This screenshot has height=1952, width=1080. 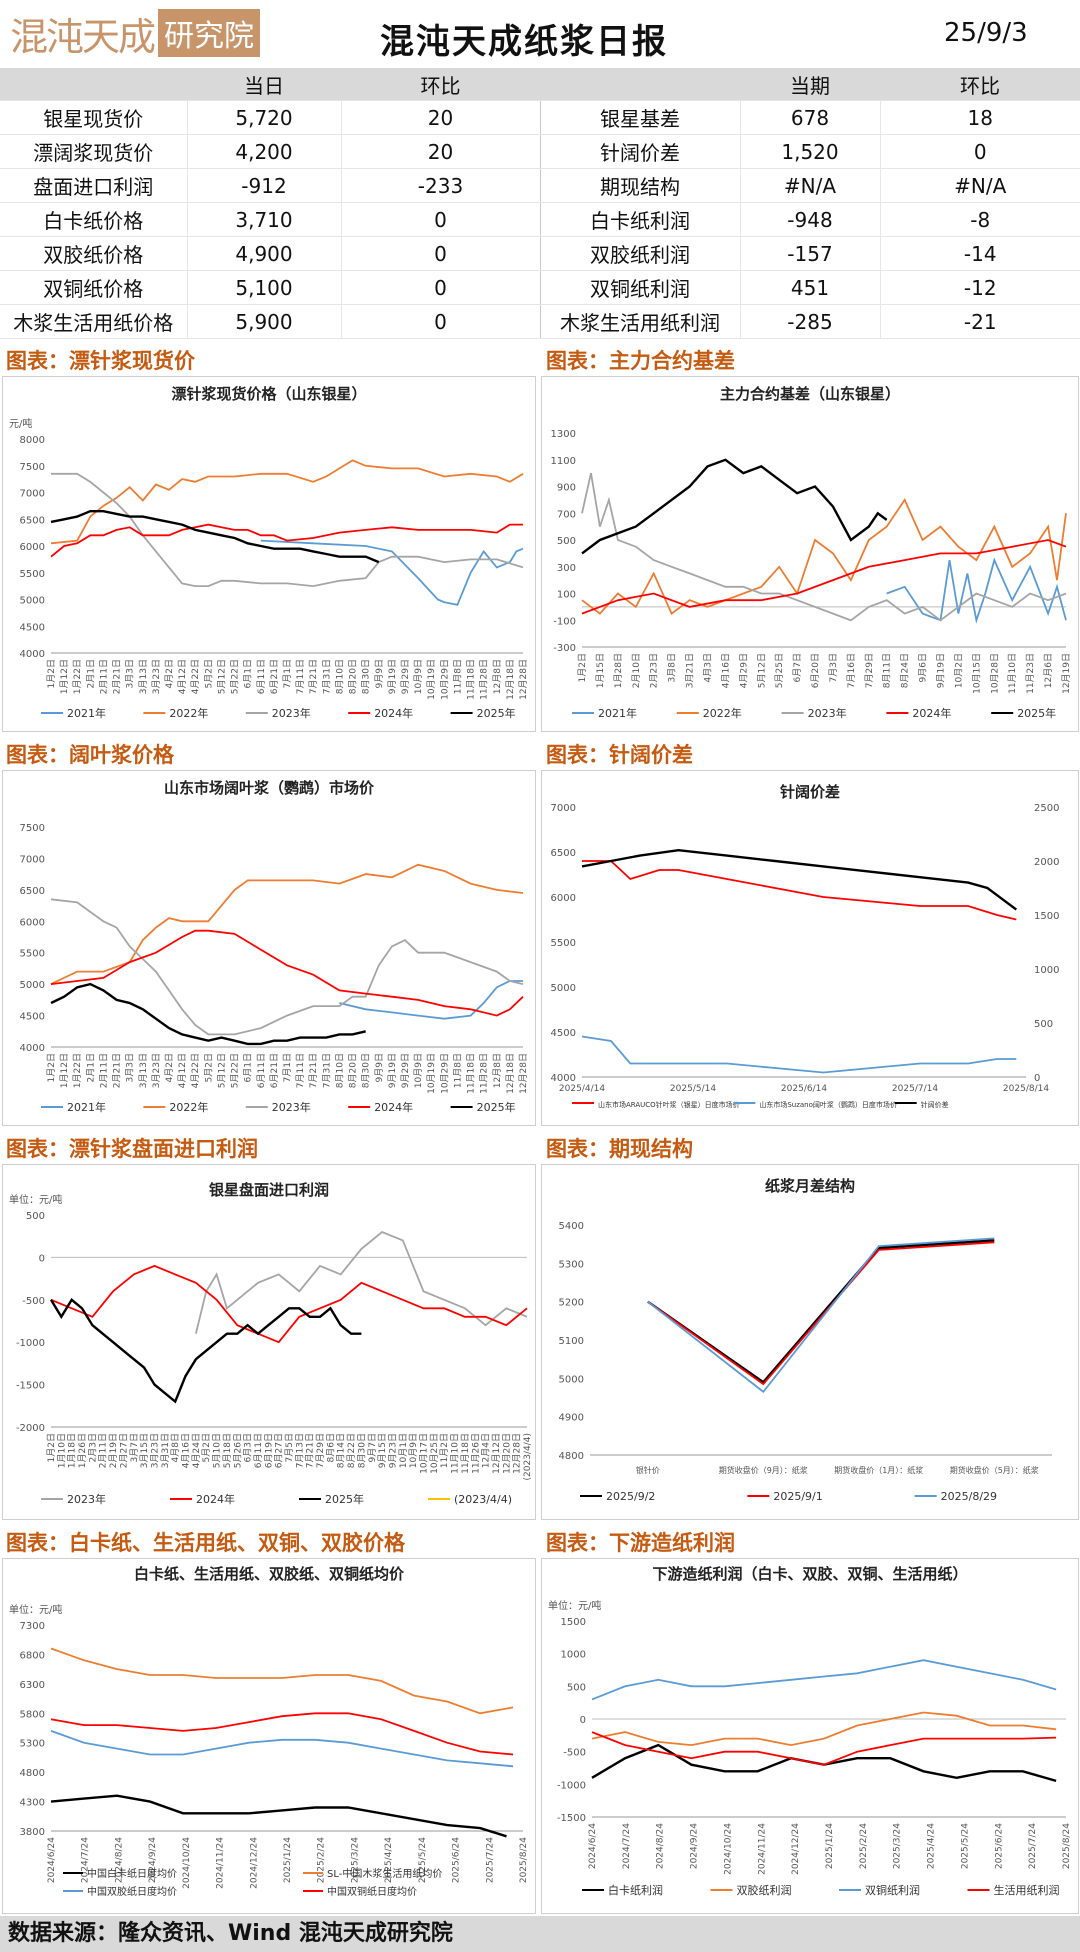 What do you see at coordinates (979, 219) in the screenshot?
I see `table-cell: -8` at bounding box center [979, 219].